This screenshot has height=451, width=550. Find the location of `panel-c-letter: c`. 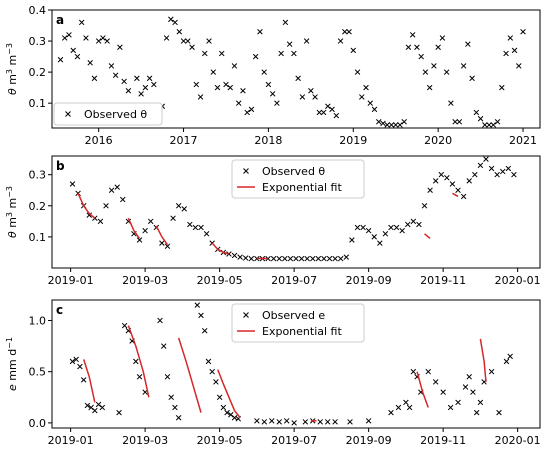

panel-c-letter: c is located at coordinates (59, 310).